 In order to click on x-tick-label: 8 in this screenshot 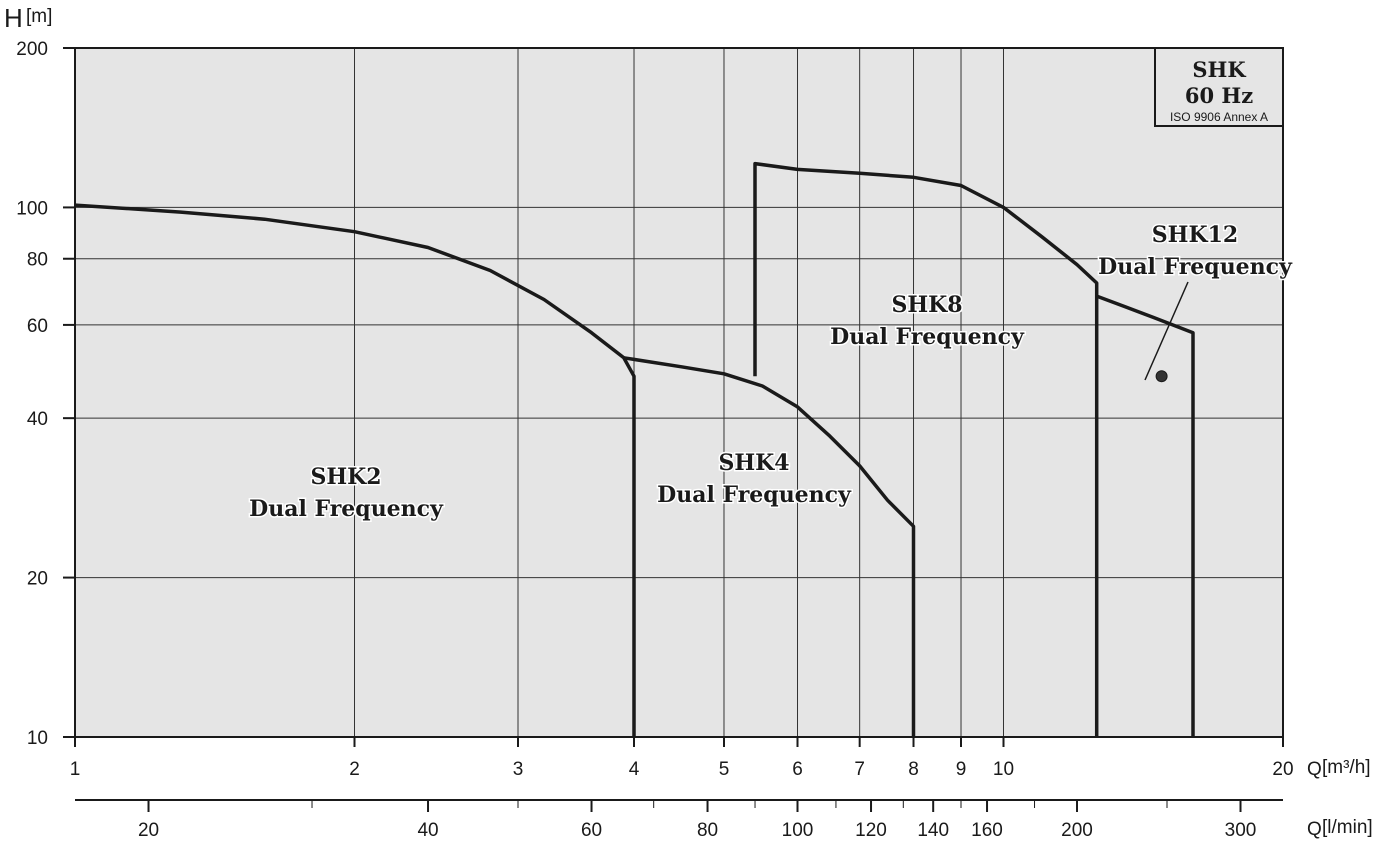, I will do `click(913, 769)`.